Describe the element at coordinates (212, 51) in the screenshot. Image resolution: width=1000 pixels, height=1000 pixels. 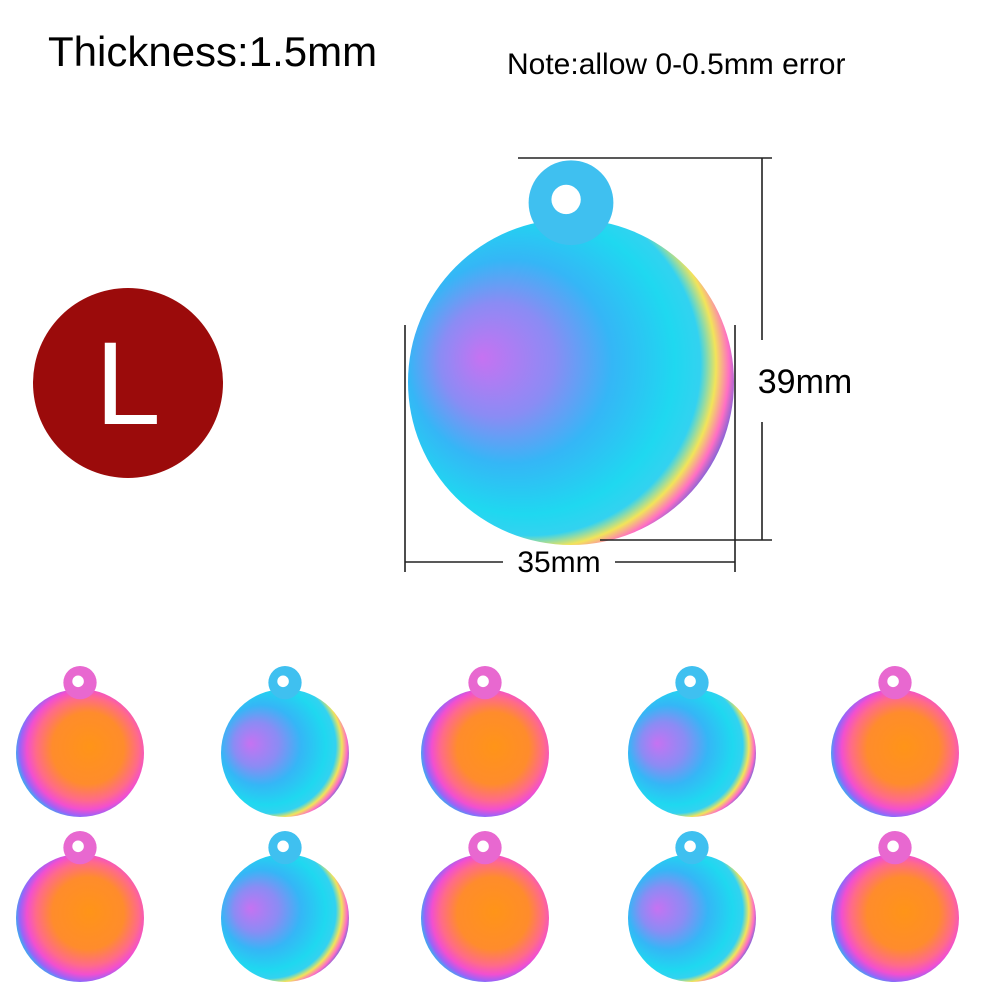
I see `thickness-label: Thickness:1.5mm` at that location.